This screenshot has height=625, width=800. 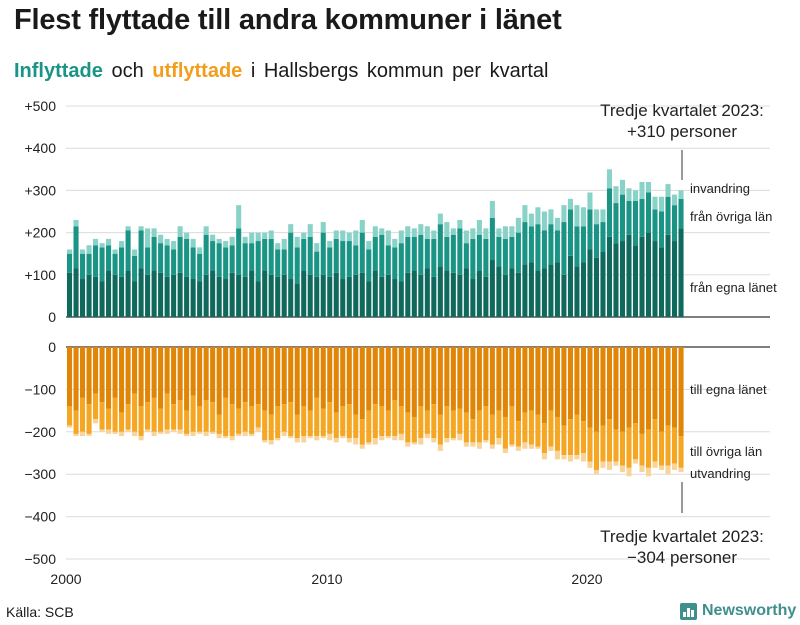 What do you see at coordinates (40, 190) in the screenshot?
I see `y-tick-label: +300` at bounding box center [40, 190].